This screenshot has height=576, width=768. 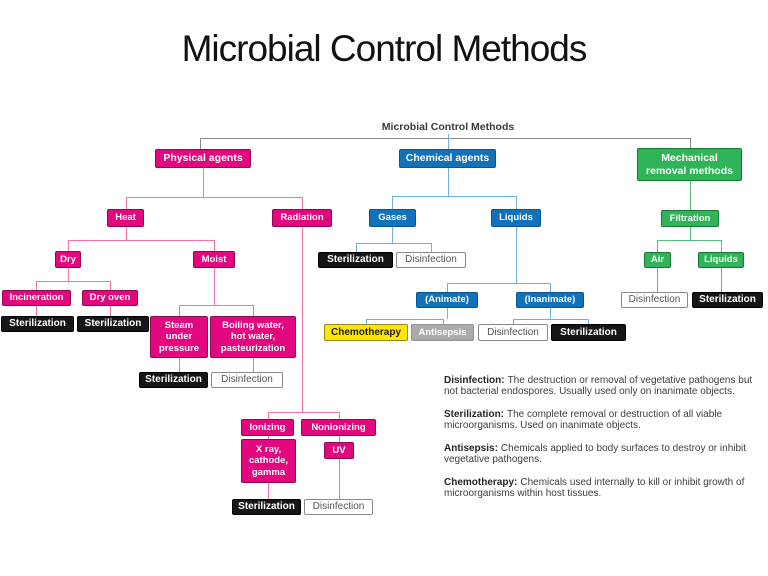 What do you see at coordinates (268, 461) in the screenshot?
I see `node-xray-cathode-gamma: X ray, cathode, gamma` at bounding box center [268, 461].